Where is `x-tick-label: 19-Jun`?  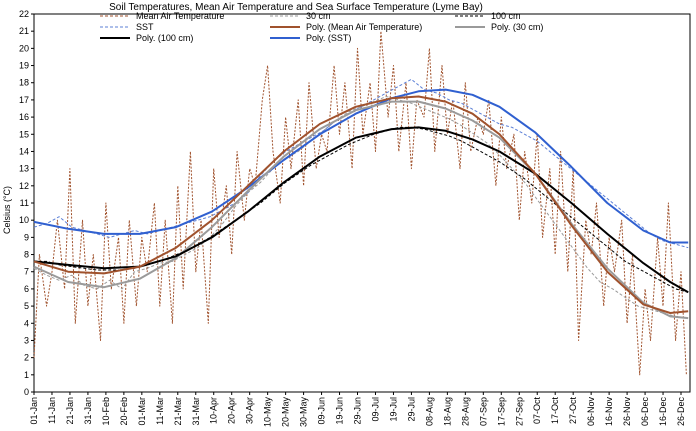 x-tick-label: 19-Jun is located at coordinates (340, 411).